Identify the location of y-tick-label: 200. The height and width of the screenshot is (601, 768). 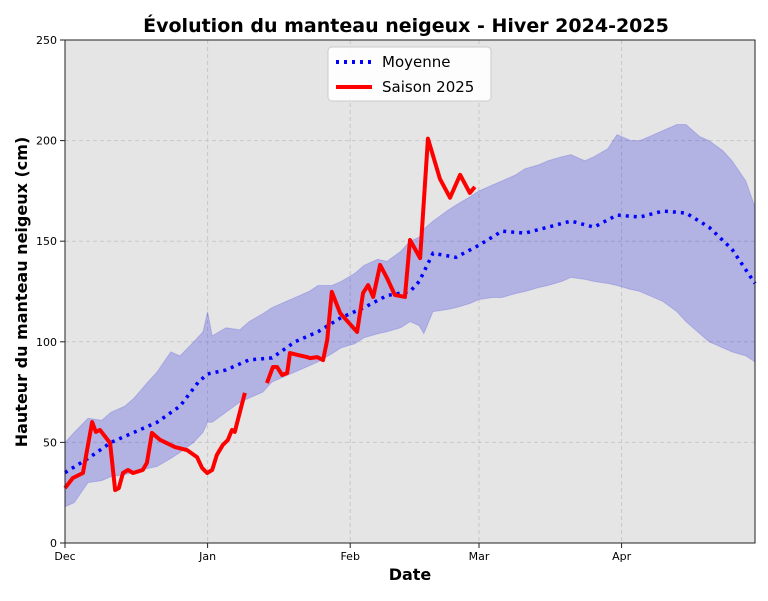
(46, 141).